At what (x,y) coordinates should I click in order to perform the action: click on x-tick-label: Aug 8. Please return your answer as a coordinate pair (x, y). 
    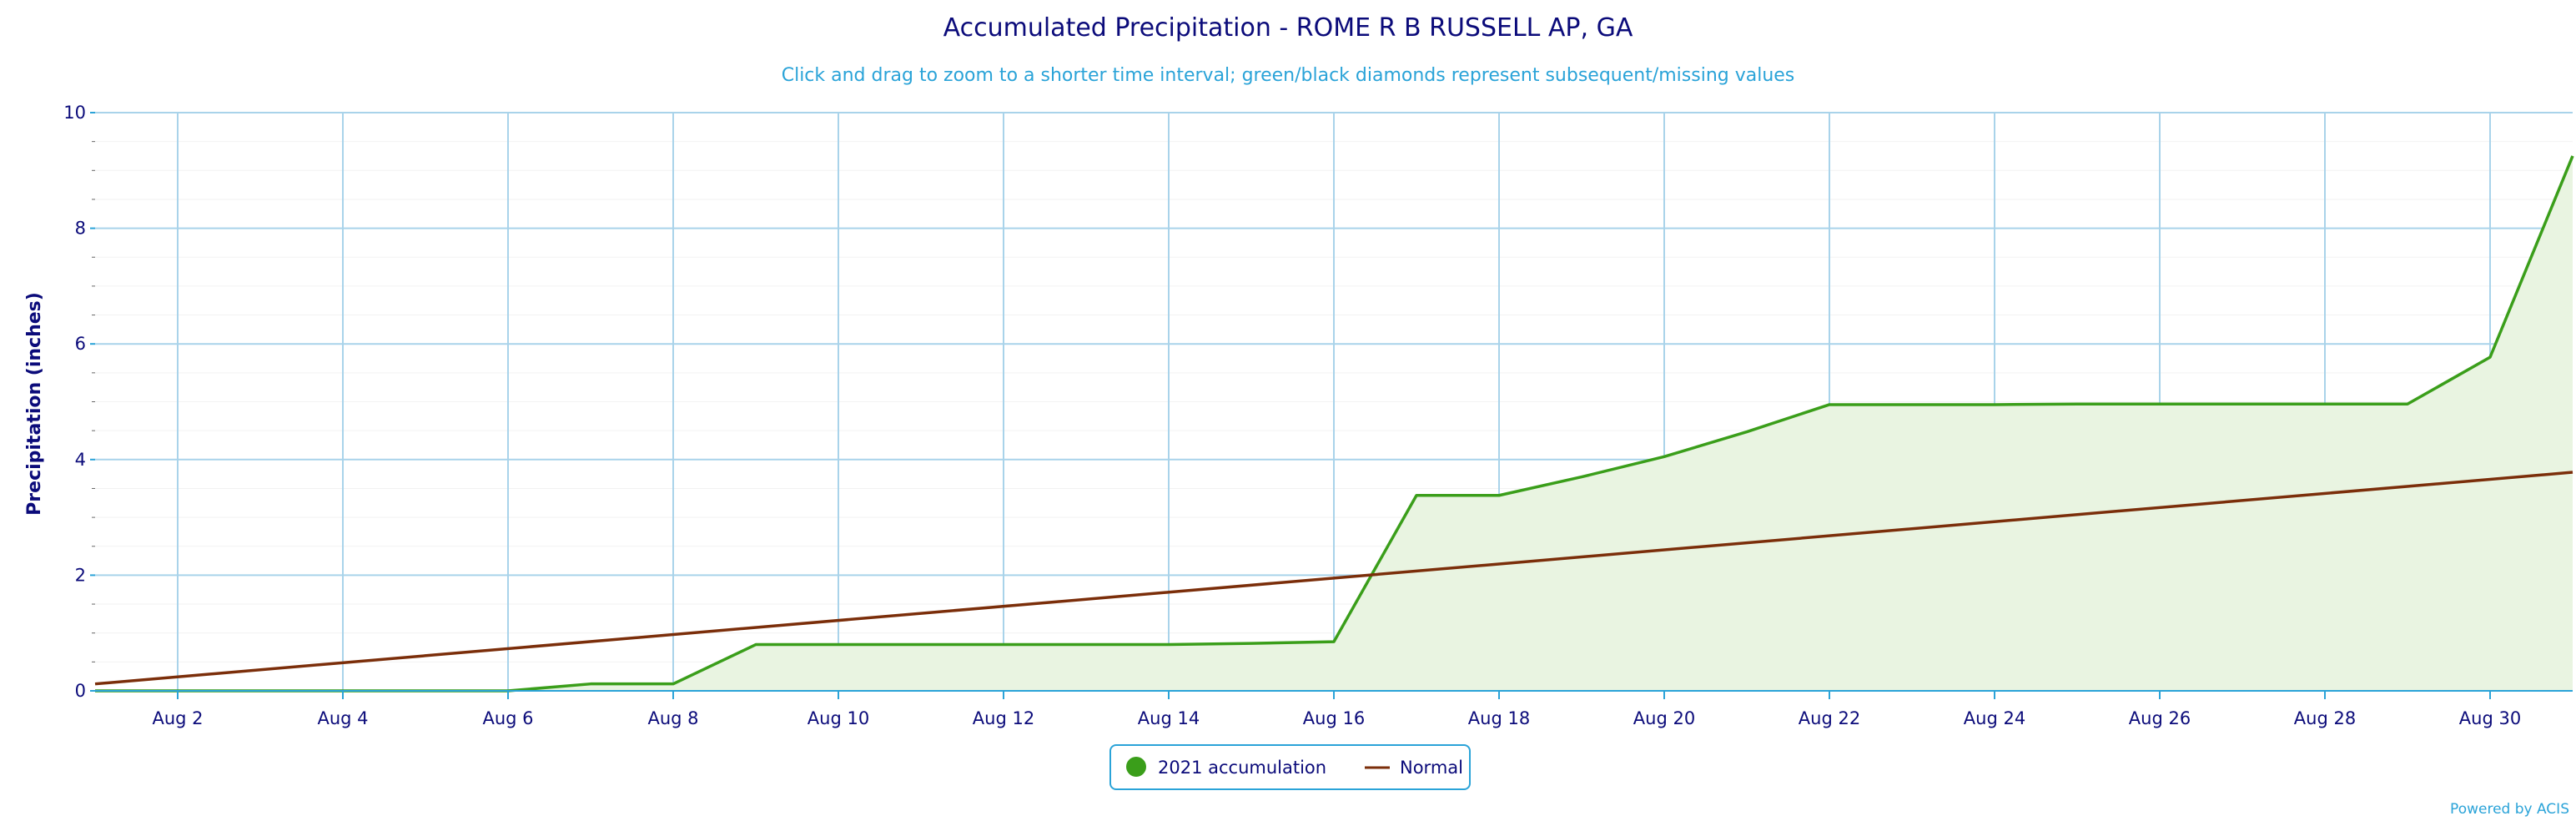
    Looking at the image, I should click on (672, 718).